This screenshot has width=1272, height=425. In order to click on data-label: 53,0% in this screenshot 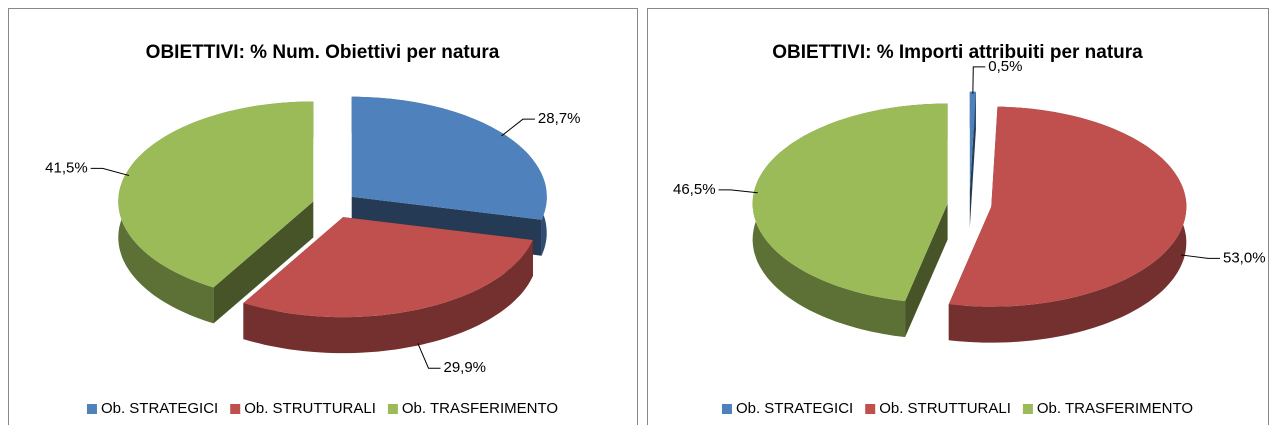, I will do `click(1244, 257)`.